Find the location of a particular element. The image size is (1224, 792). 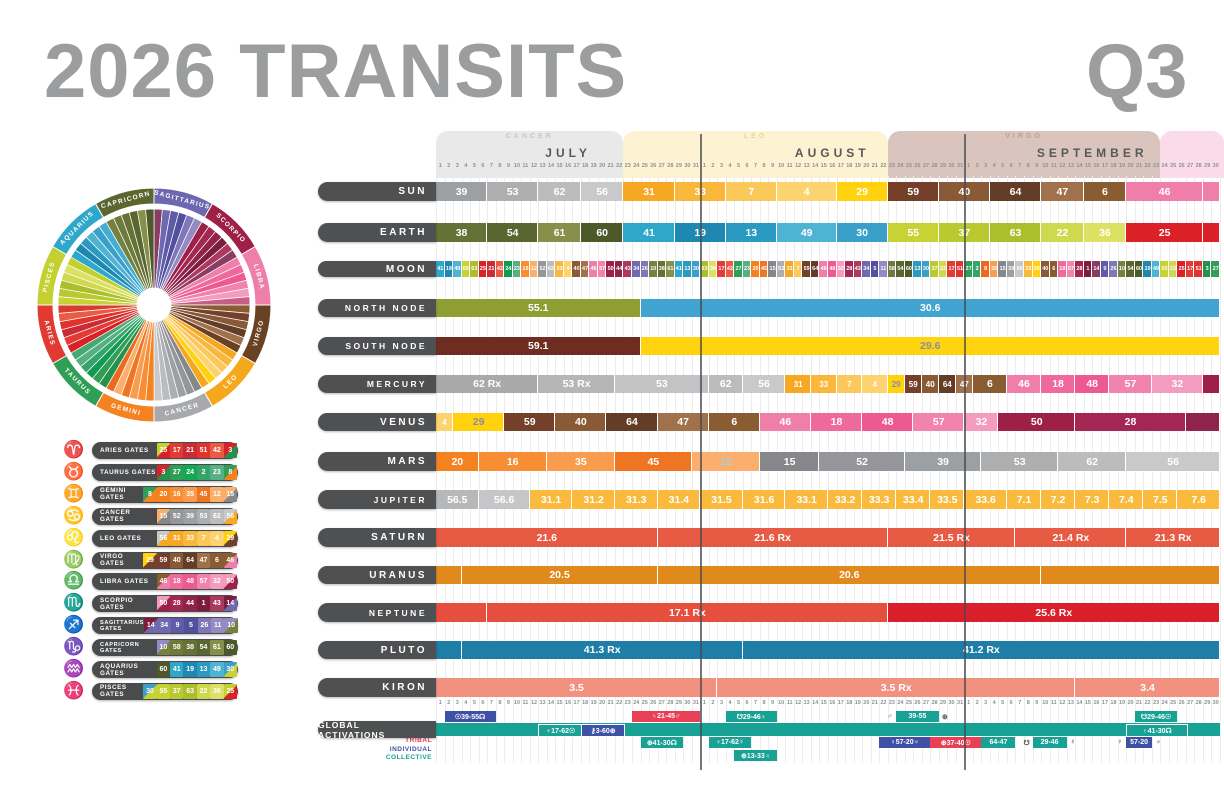

activation-badge: ⊕13-33♃ is located at coordinates (755, 755).